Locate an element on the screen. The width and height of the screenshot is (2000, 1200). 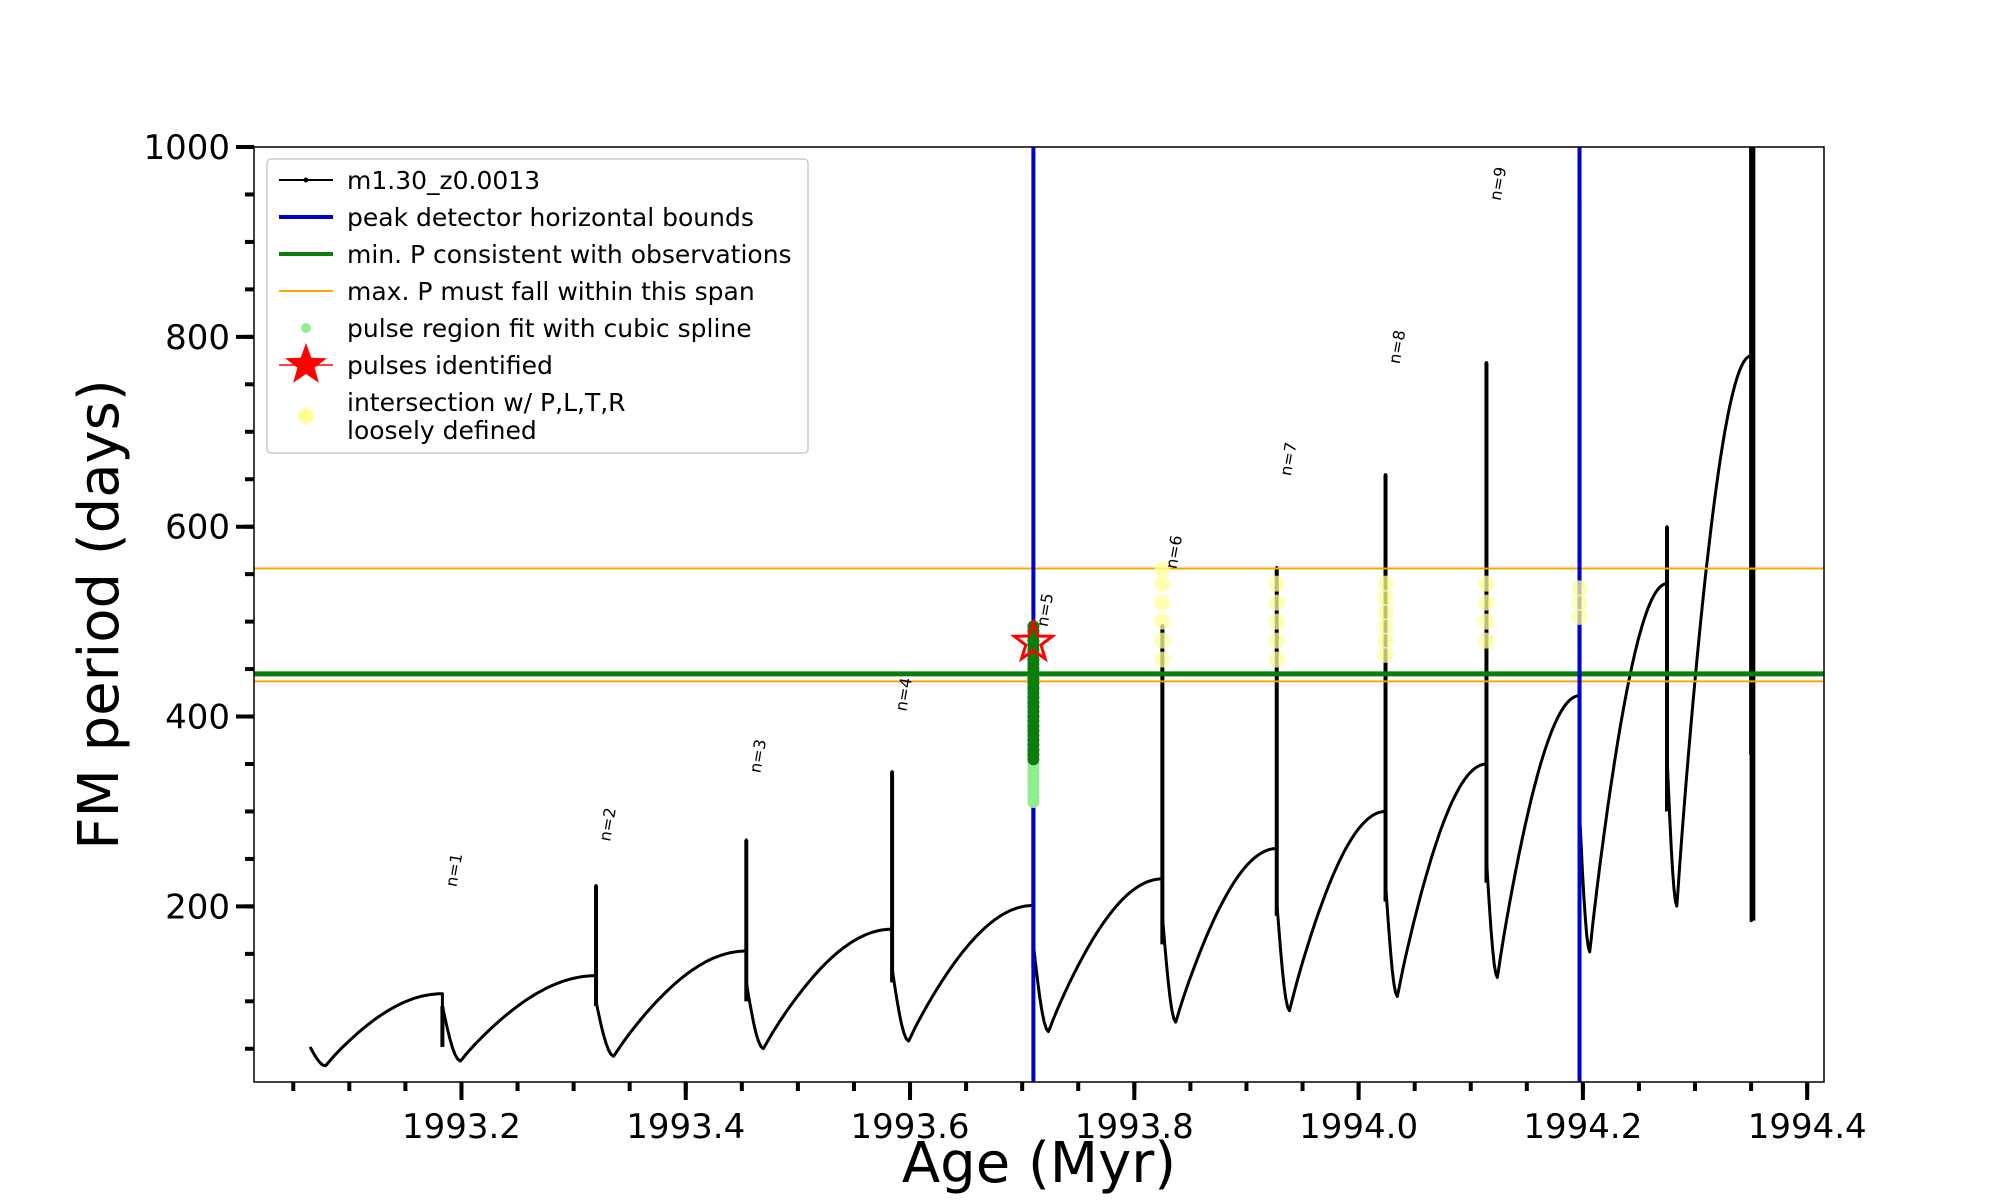
x-tick-label: 1994.2 is located at coordinates (1582, 1127).